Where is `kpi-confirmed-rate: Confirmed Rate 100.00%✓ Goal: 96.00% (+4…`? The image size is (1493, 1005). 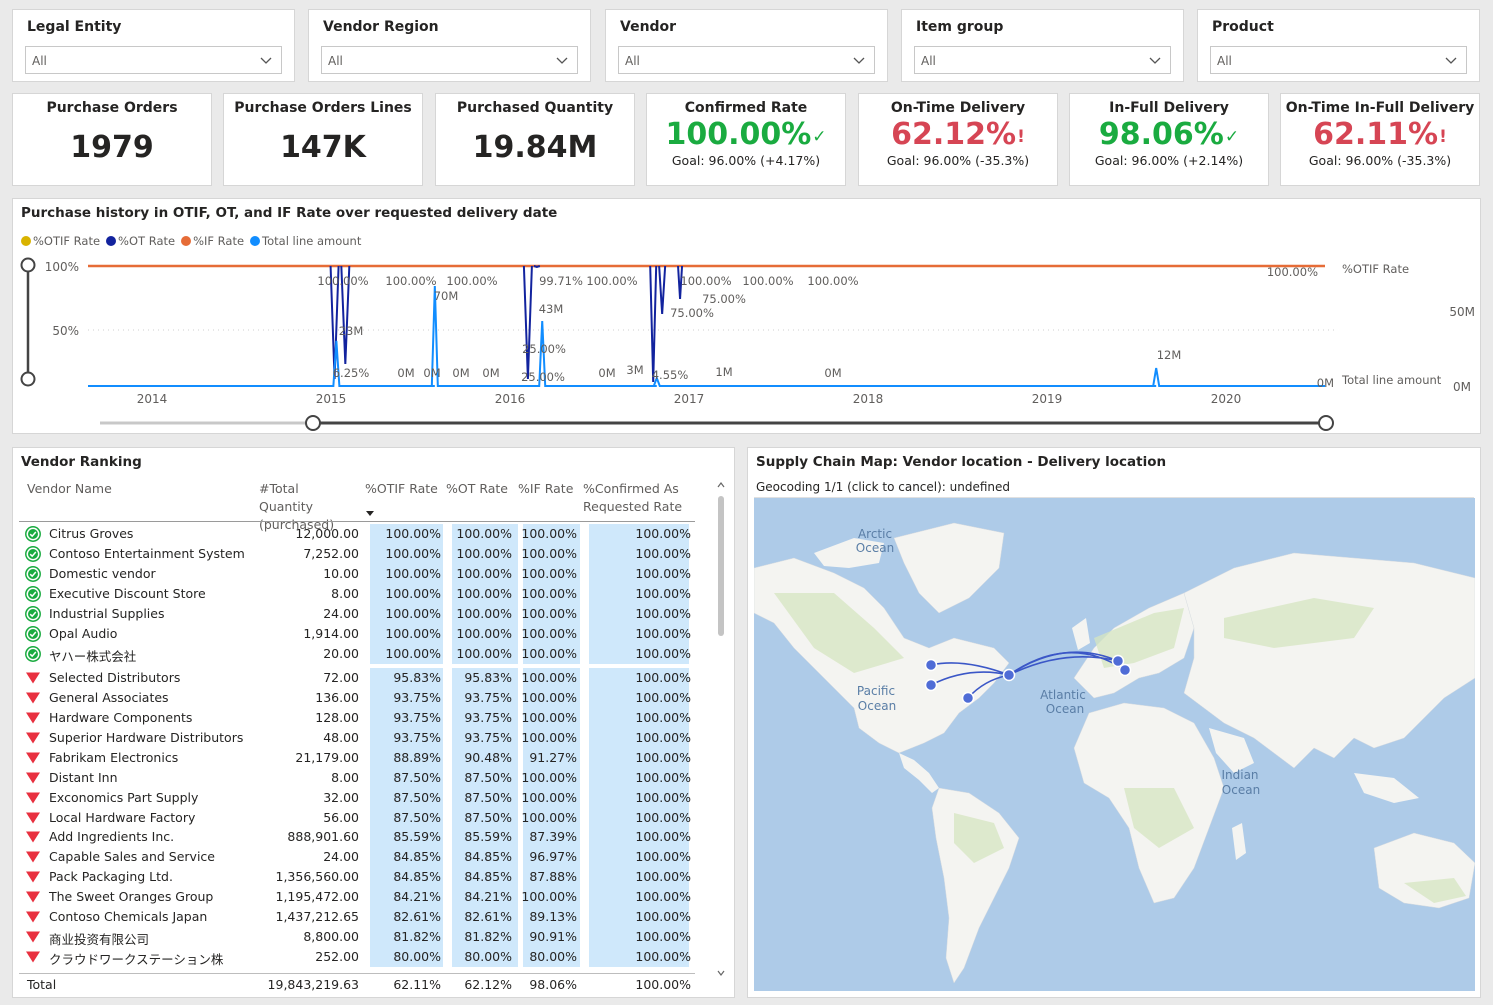
kpi-confirmed-rate: Confirmed Rate 100.00%✓ Goal: 96.00% (+4… is located at coordinates (746, 139).